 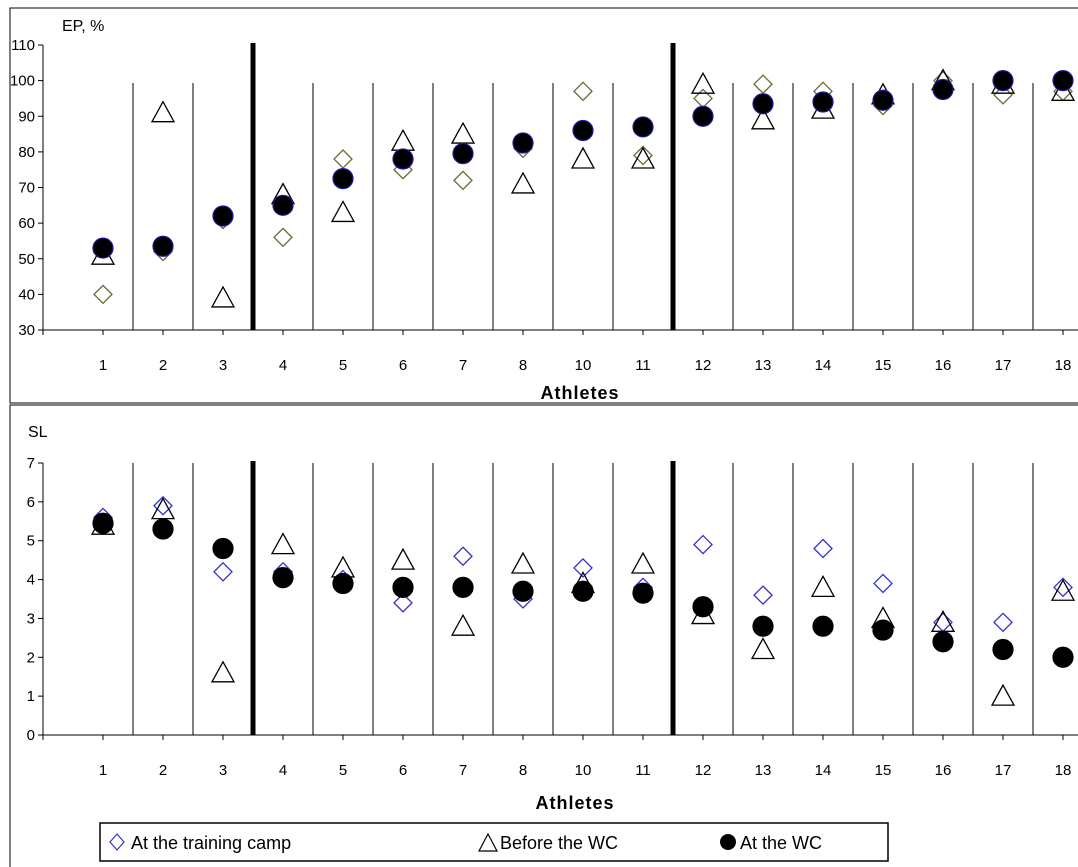 What do you see at coordinates (1063, 365) in the screenshot?
I see `x-tick-label: 18` at bounding box center [1063, 365].